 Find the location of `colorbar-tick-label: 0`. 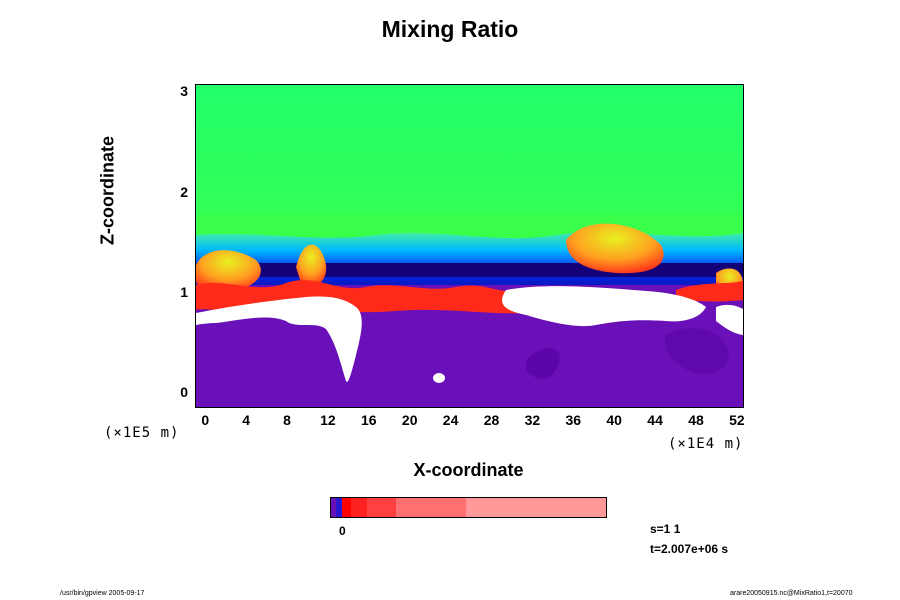

colorbar-tick-label: 0 is located at coordinates (342, 531).